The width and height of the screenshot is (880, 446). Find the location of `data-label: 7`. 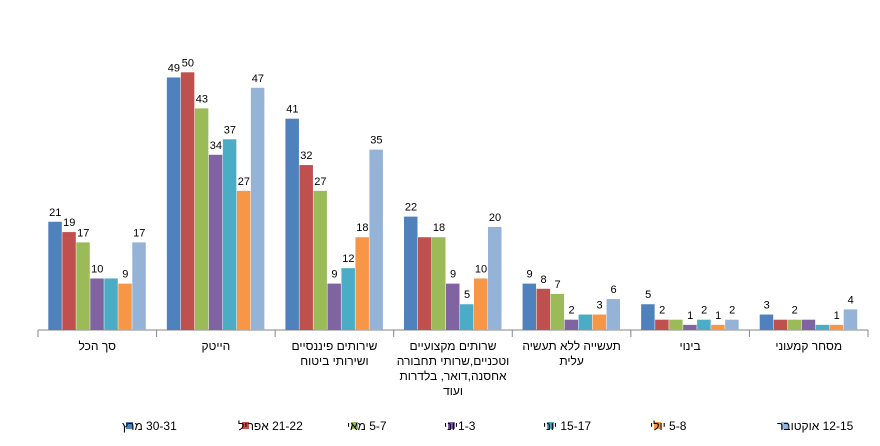

data-label: 7 is located at coordinates (558, 285).